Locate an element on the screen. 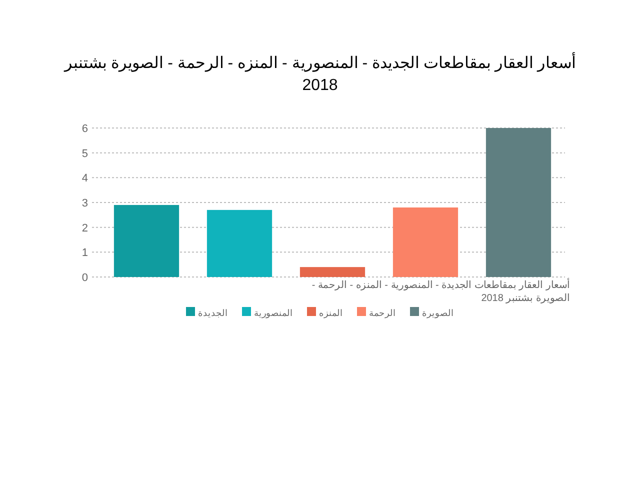 The width and height of the screenshot is (640, 490). legend-label: الصويرة is located at coordinates (438, 313).